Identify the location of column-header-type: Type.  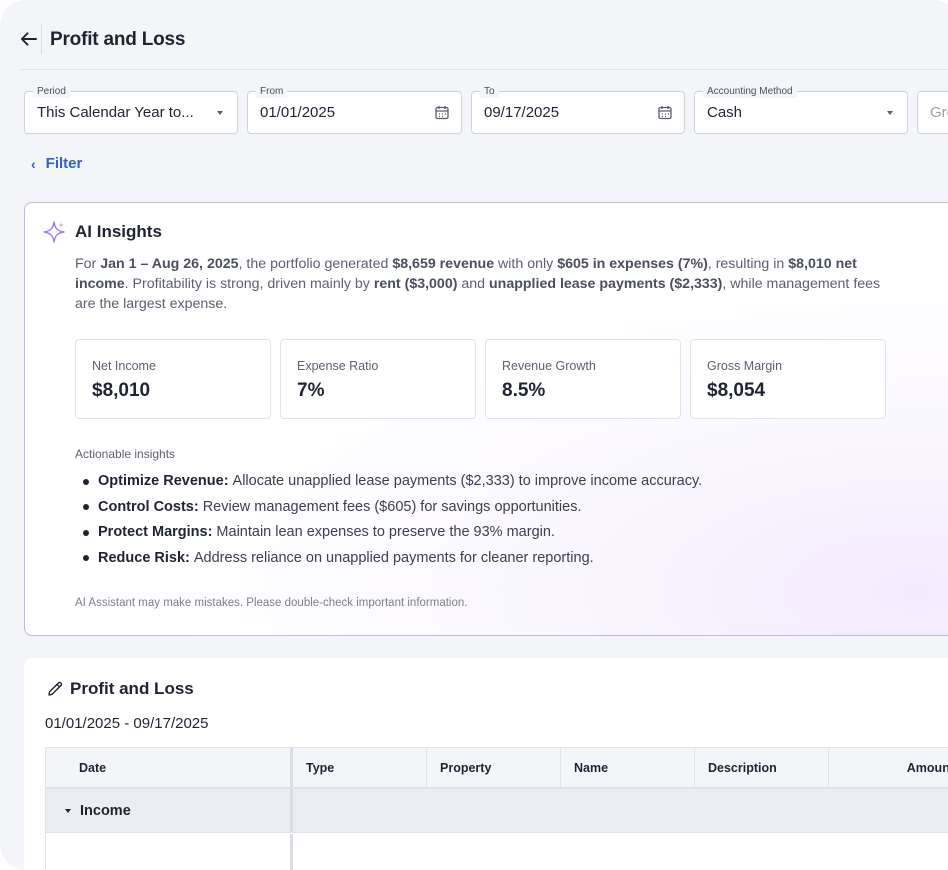
(360, 767).